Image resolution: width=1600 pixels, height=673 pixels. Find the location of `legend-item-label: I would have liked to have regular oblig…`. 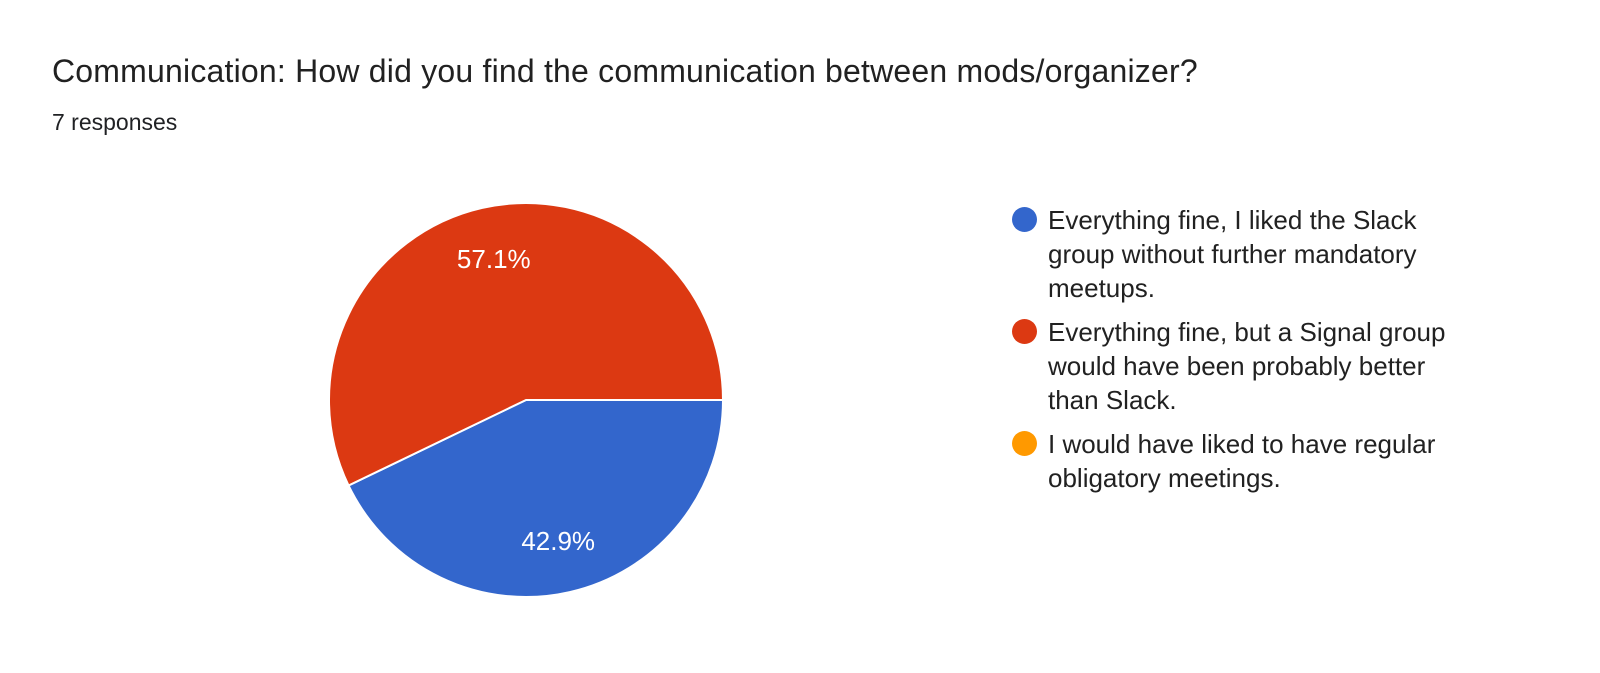

legend-item-label: I would have liked to have regular oblig… is located at coordinates (1242, 461).